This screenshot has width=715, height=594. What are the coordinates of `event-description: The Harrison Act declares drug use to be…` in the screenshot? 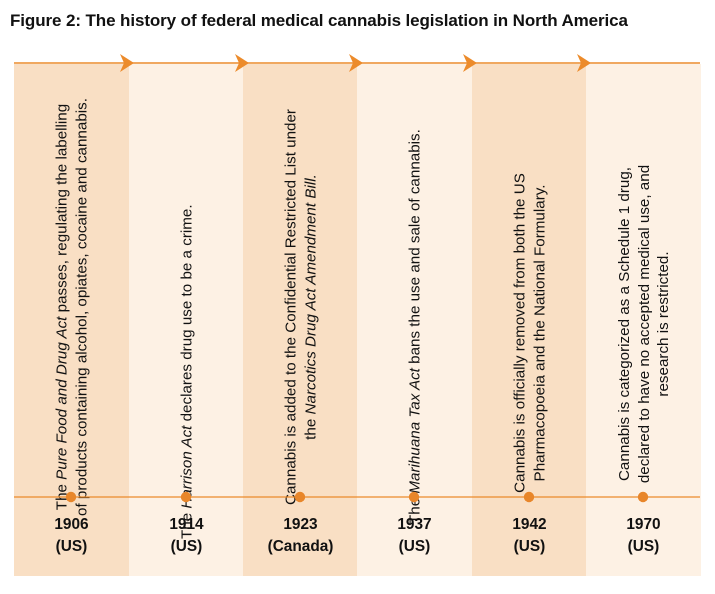 It's located at (186, 372).